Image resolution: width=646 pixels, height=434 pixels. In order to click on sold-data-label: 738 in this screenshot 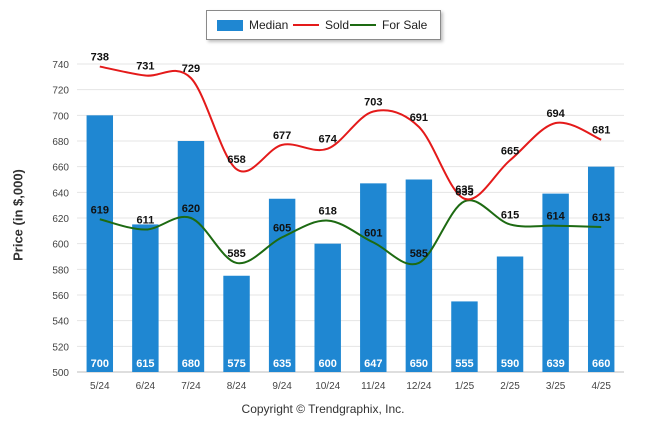, I will do `click(100, 58)`.